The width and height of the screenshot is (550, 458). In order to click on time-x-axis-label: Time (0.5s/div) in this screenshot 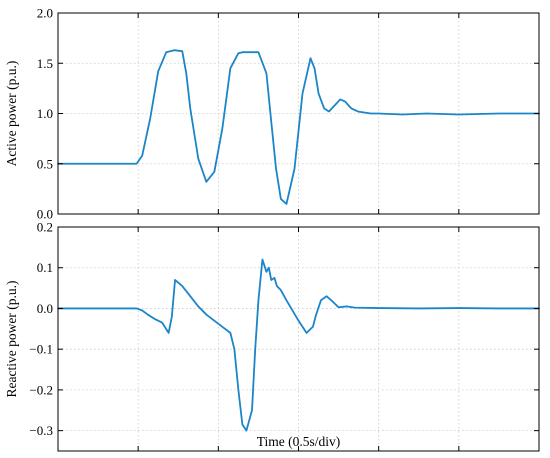, I will do `click(299, 441)`.